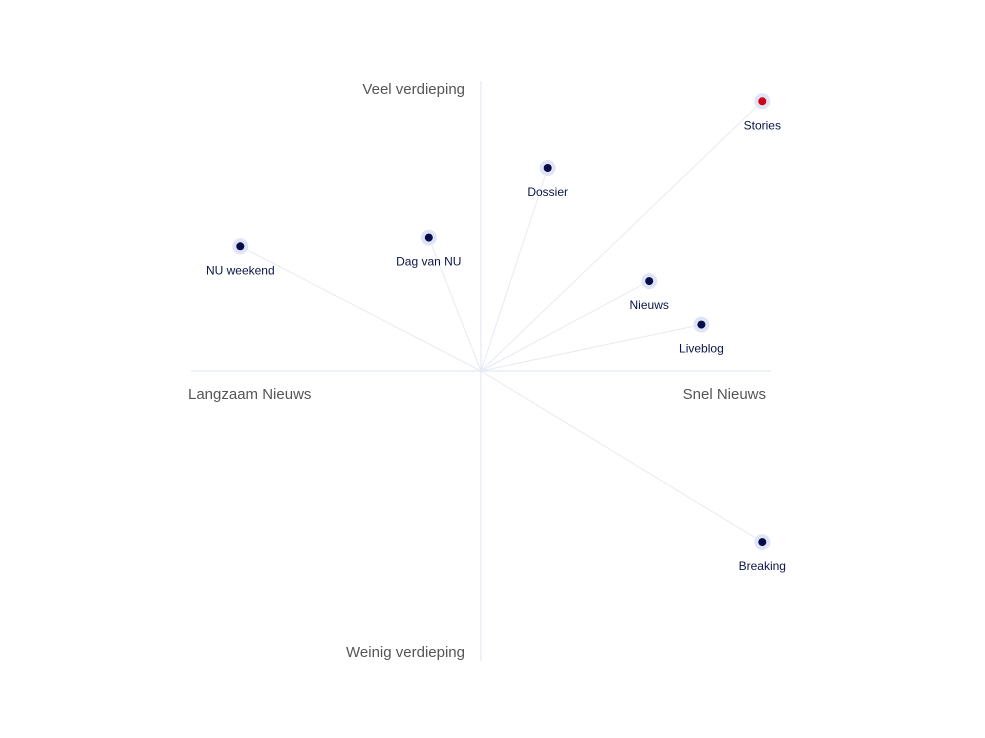 The height and width of the screenshot is (738, 985). What do you see at coordinates (591, 348) in the screenshot?
I see `spoke-liveblog` at bounding box center [591, 348].